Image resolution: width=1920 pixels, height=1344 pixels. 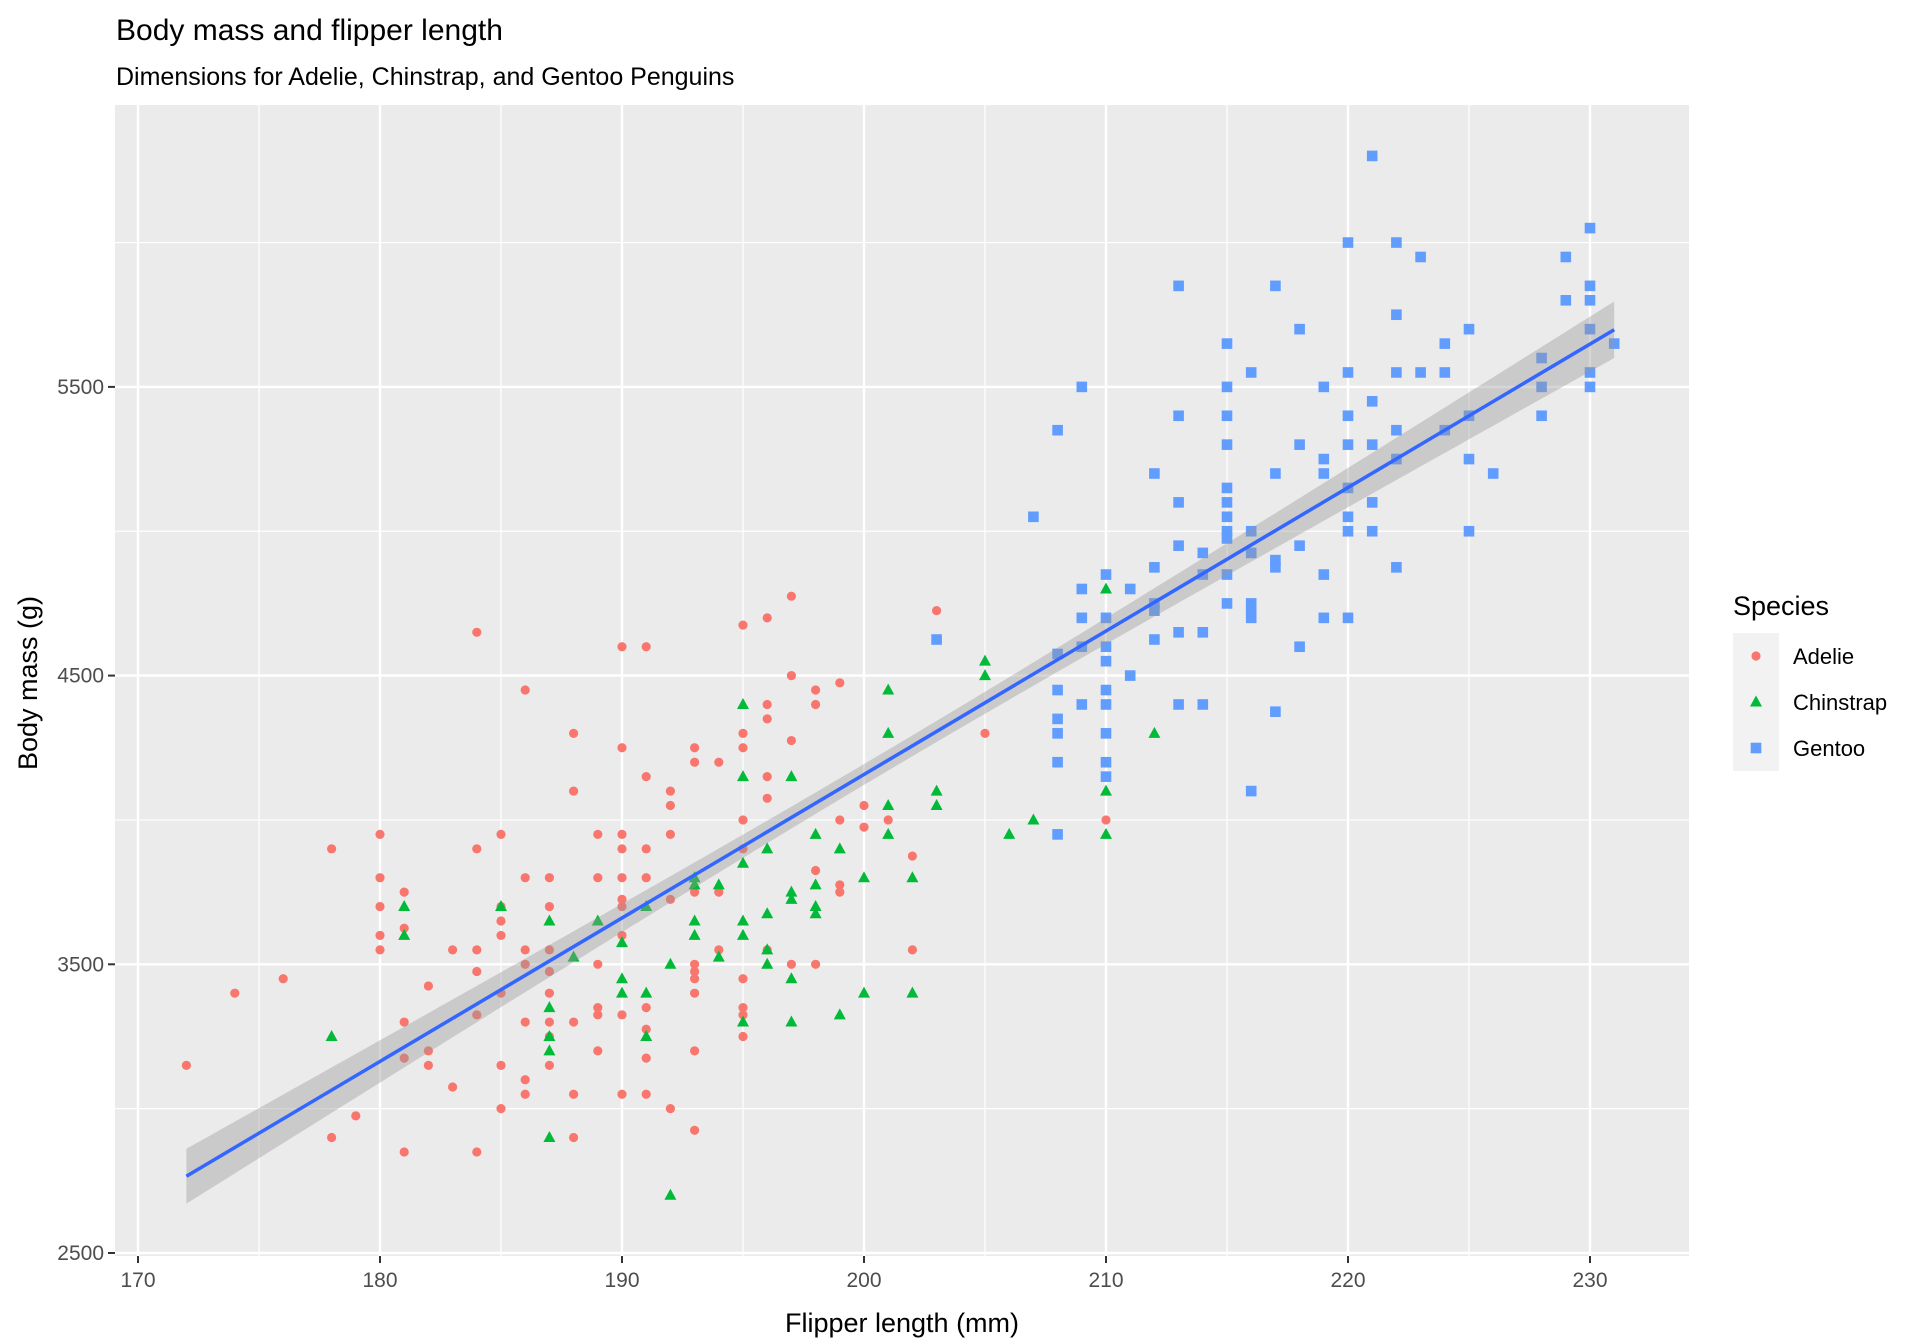 What do you see at coordinates (1840, 702) in the screenshot?
I see `legend-label-chinstrap: Chinstrap` at bounding box center [1840, 702].